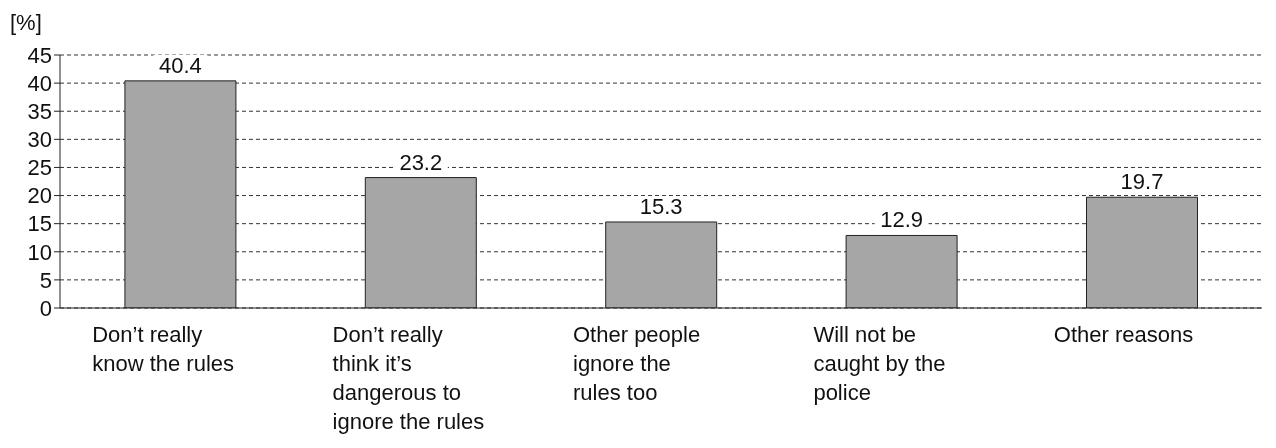 This screenshot has height=448, width=1276. I want to click on y-tick-label: 45, so click(39, 55).